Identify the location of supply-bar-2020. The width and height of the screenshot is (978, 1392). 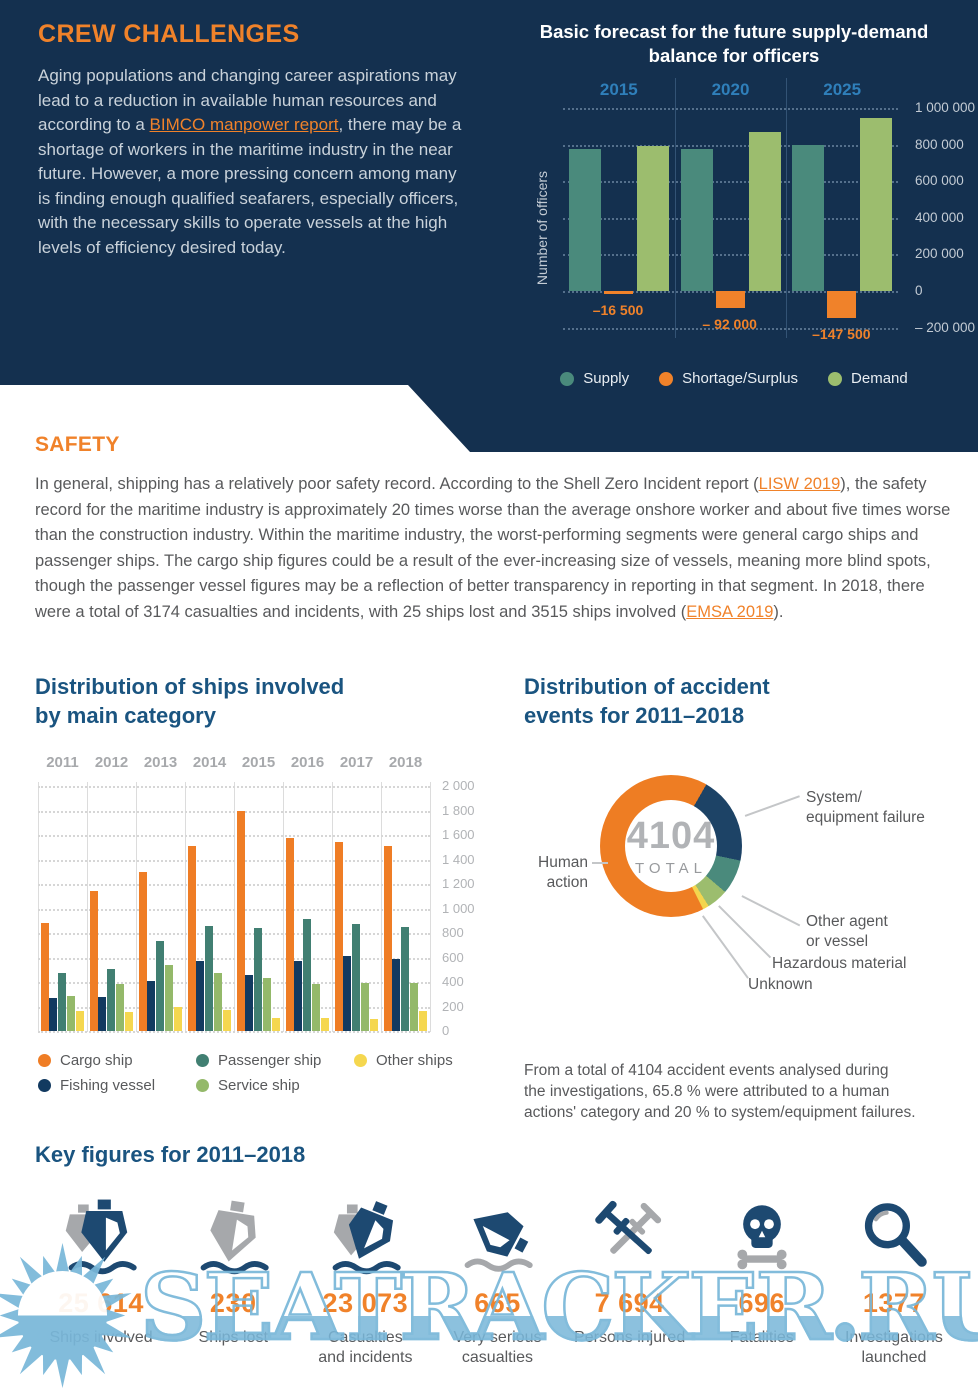
(696, 219).